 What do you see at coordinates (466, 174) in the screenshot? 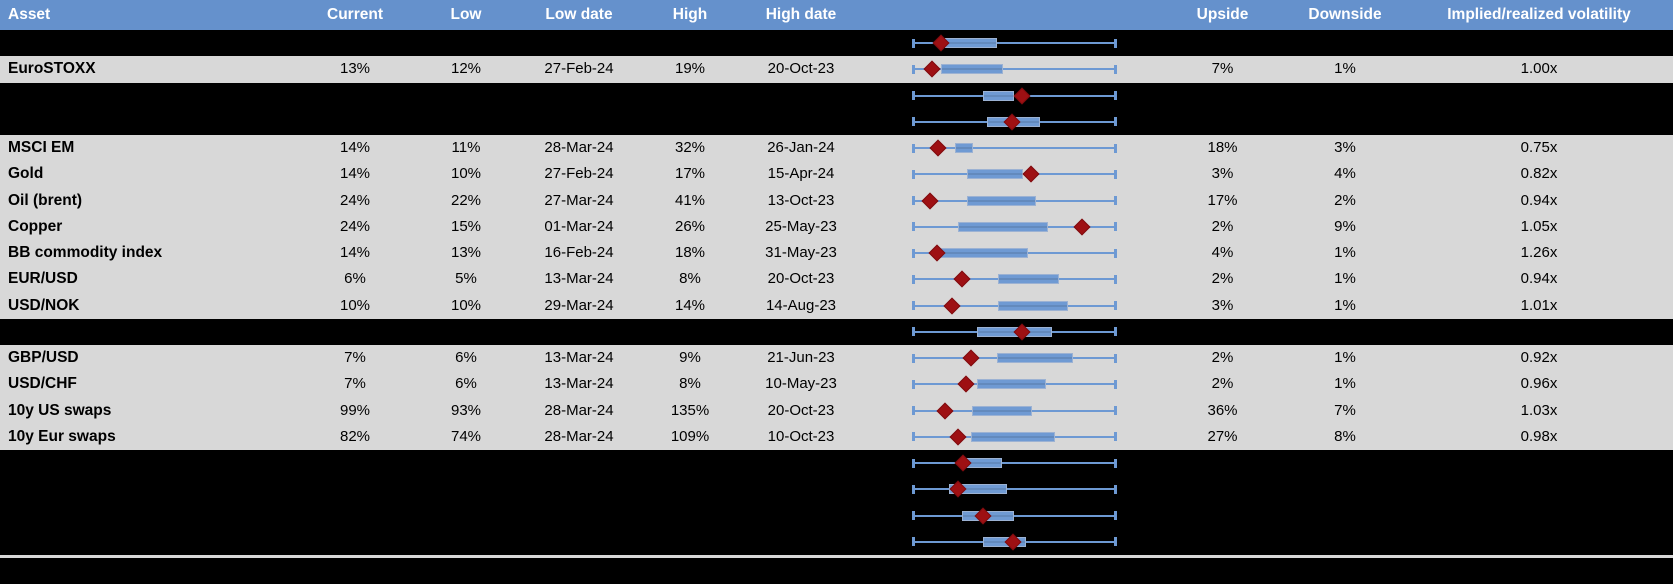
I see `cell-low: 10%` at bounding box center [466, 174].